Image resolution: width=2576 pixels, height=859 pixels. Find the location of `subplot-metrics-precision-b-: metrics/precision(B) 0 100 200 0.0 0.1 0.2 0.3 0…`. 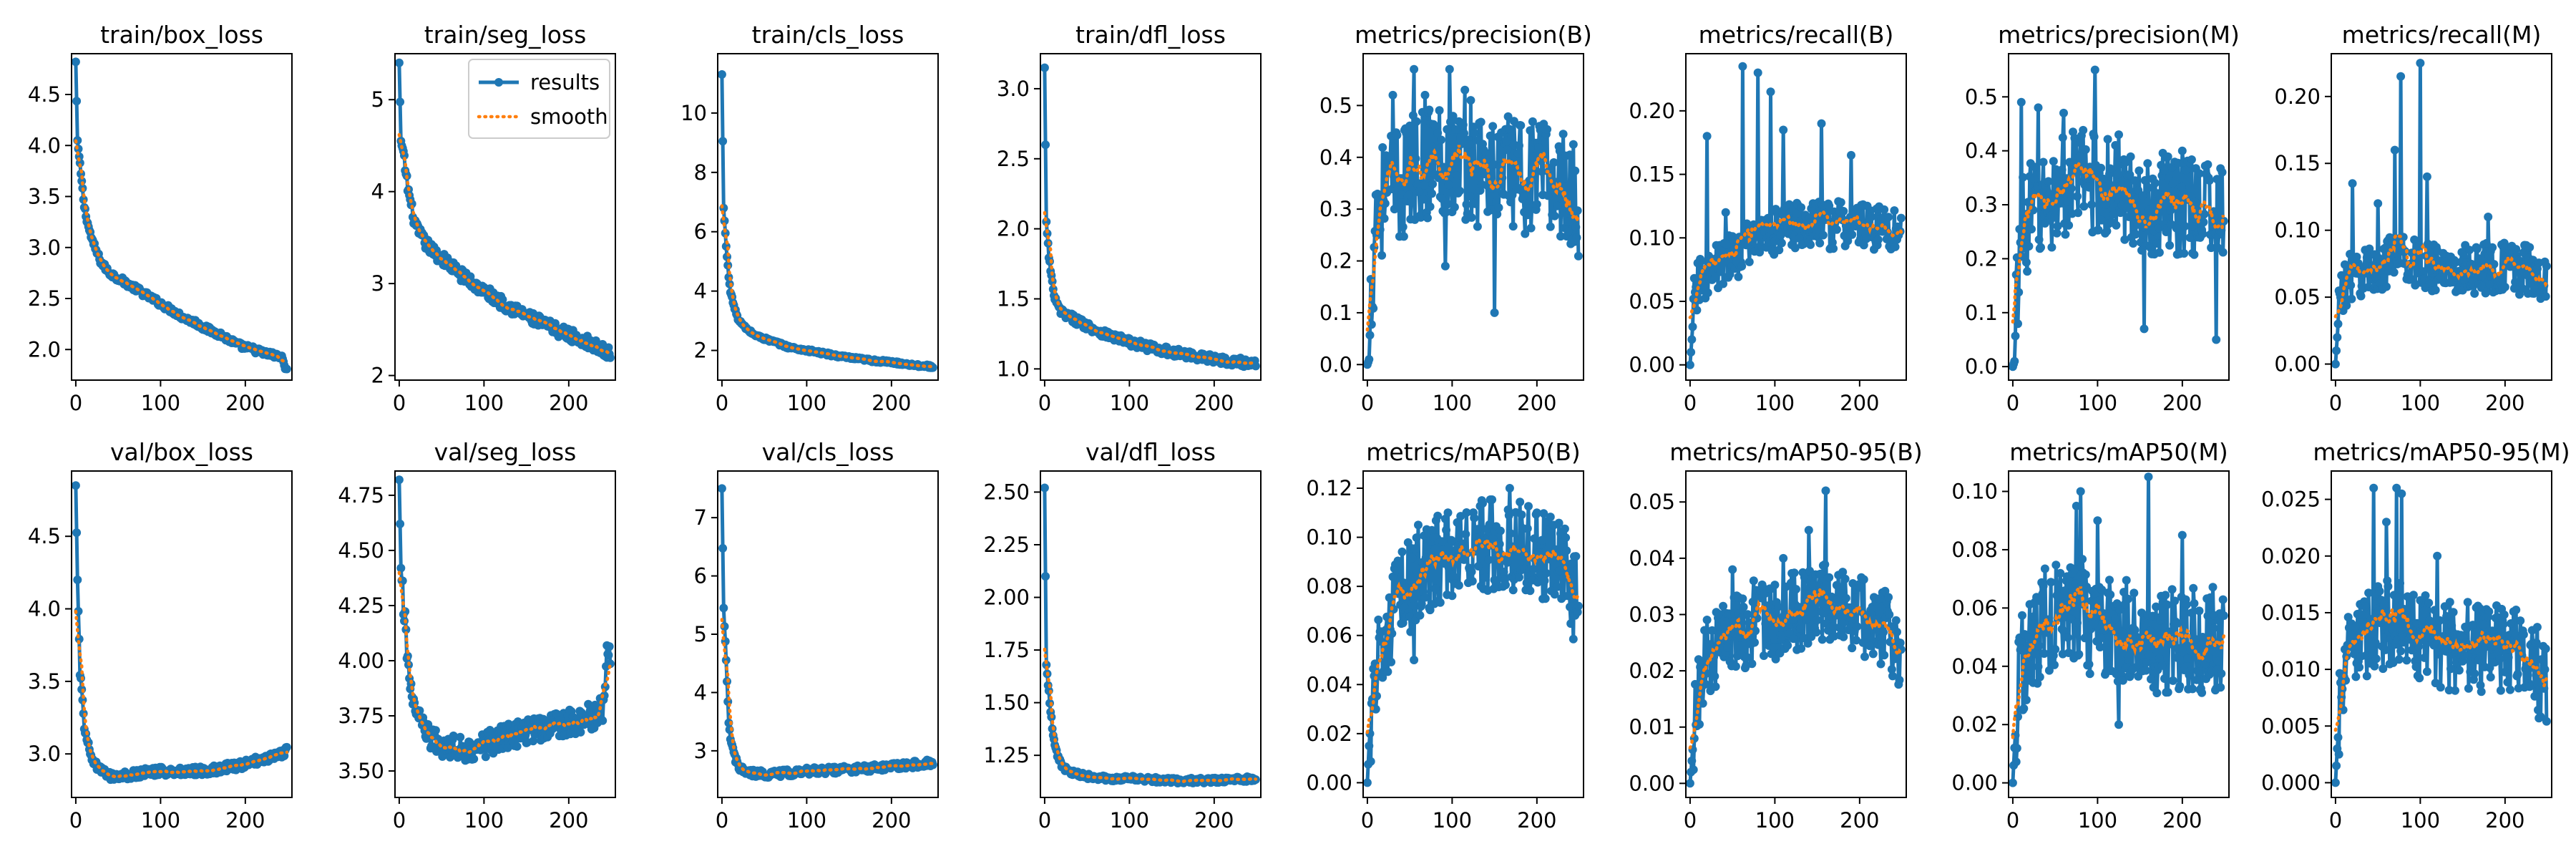

subplot-metrics-precision-b-: metrics/precision(B) 0 100 200 0.0 0.1 0.2 0.3 0… is located at coordinates (1455, 218).